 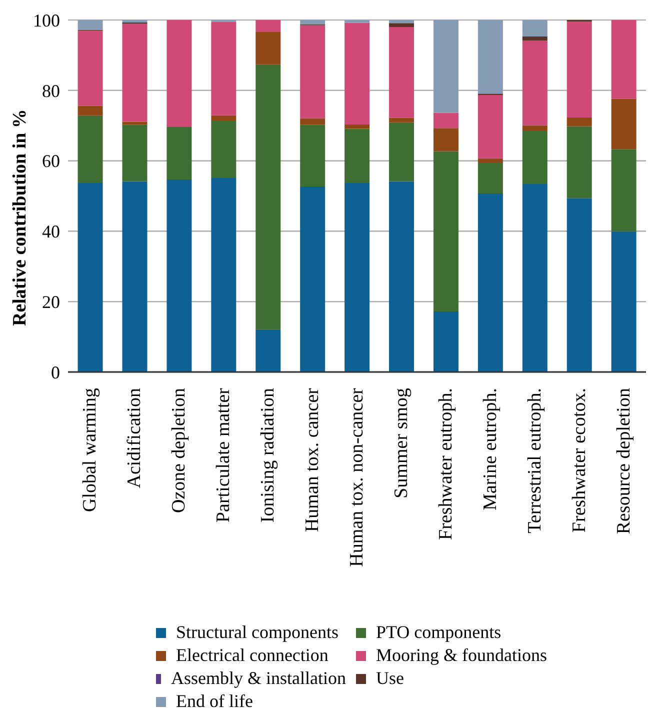 I want to click on y-tick-label: 80, so click(x=51, y=90).